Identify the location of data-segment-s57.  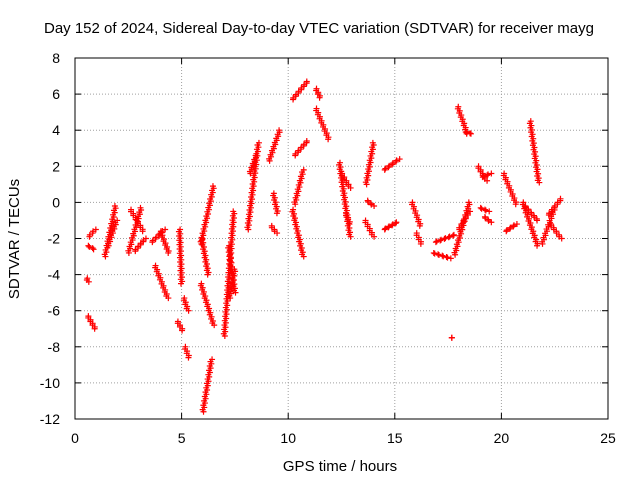
(511, 228).